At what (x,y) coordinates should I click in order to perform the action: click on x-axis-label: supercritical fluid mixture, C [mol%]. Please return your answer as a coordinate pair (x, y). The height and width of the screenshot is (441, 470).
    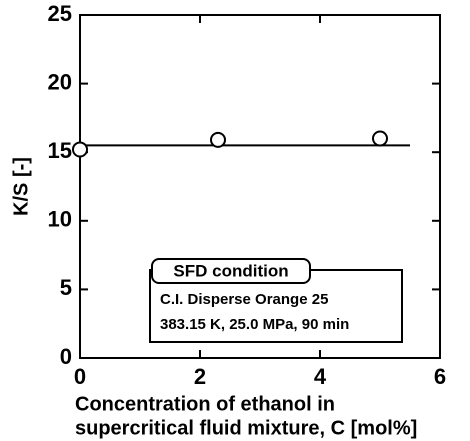
    Looking at the image, I should click on (246, 428).